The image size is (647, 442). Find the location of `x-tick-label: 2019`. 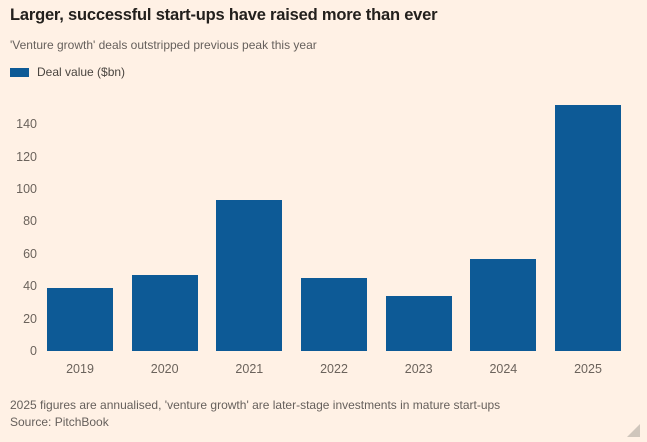

x-tick-label: 2019 is located at coordinates (80, 369).